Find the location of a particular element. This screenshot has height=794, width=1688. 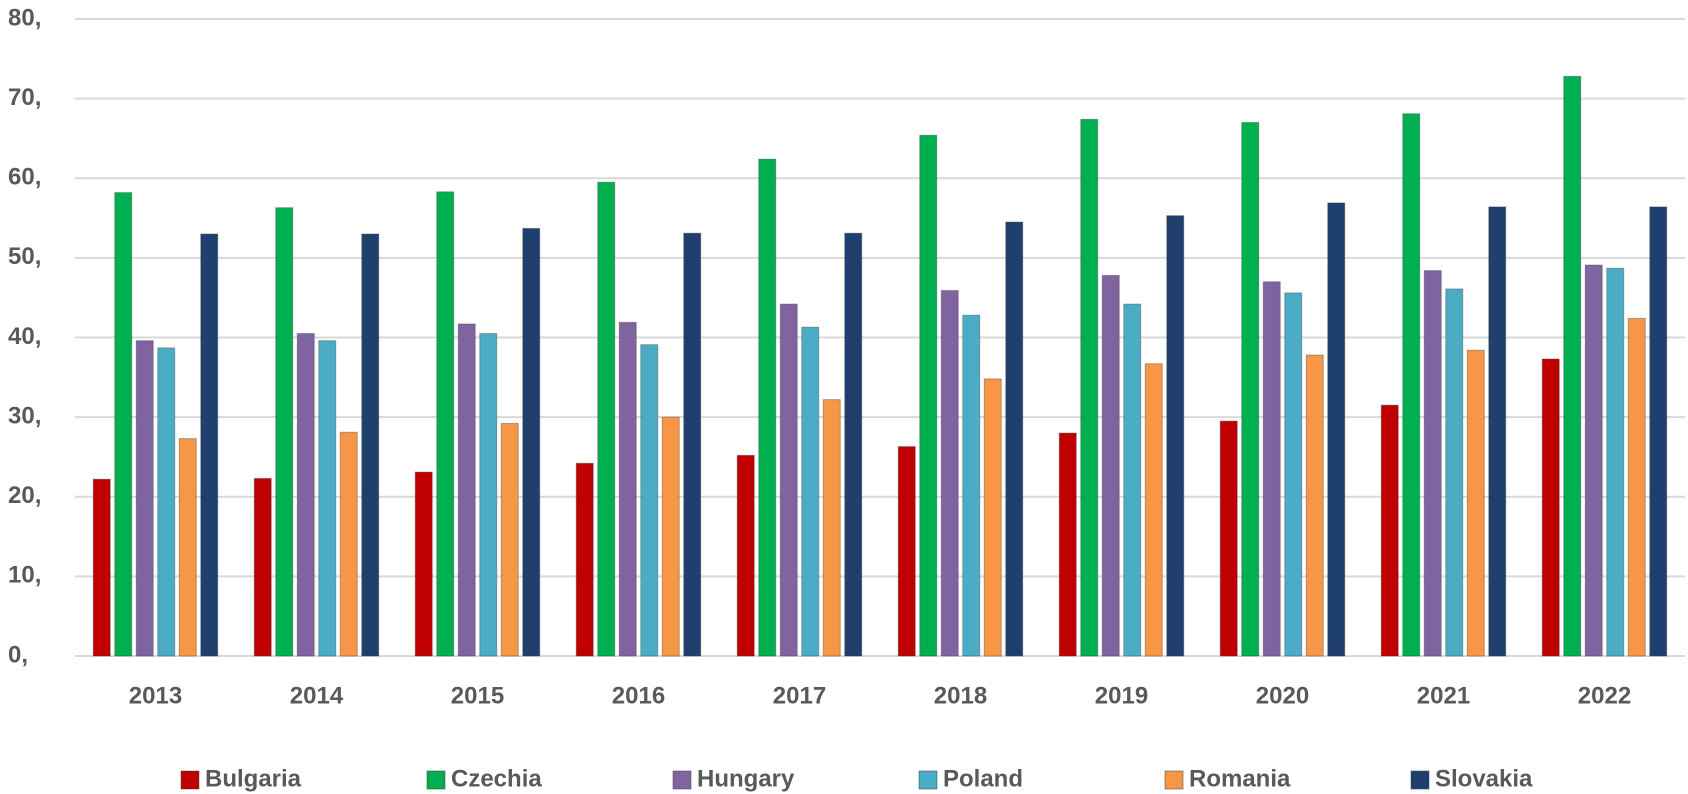

legend-label: Hungary is located at coordinates (746, 778).